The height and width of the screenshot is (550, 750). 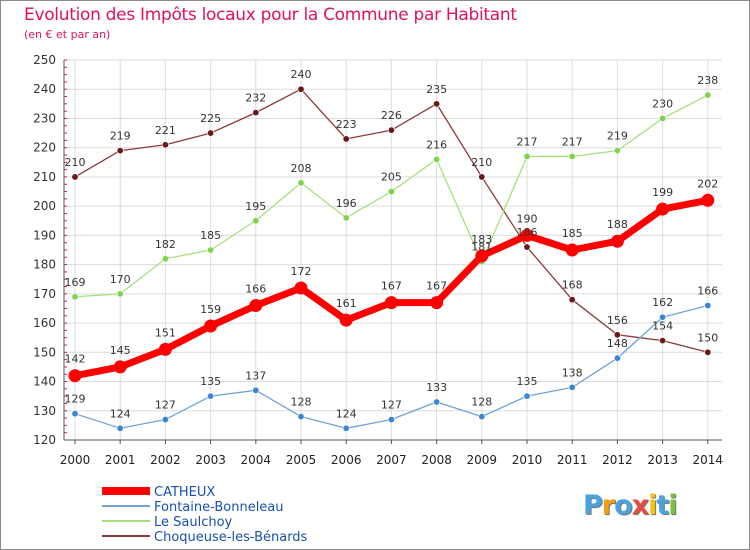 I want to click on x-tick-label: 2000, so click(x=75, y=460).